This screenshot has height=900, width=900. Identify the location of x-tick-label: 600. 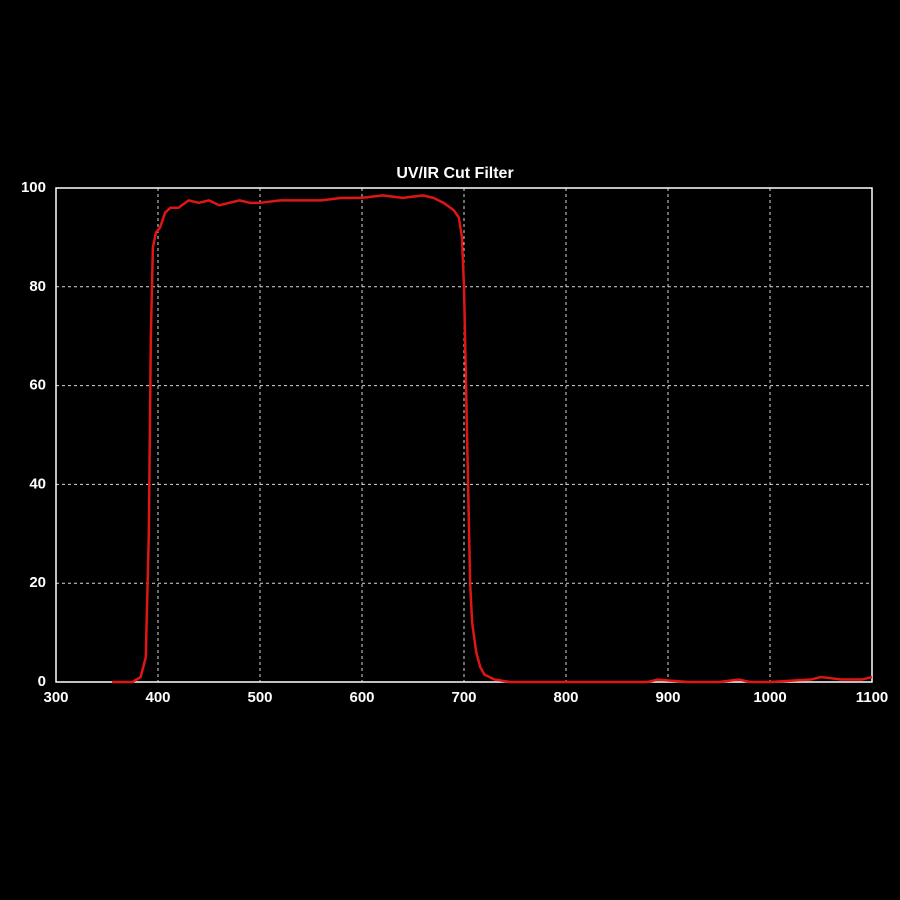
(361, 697).